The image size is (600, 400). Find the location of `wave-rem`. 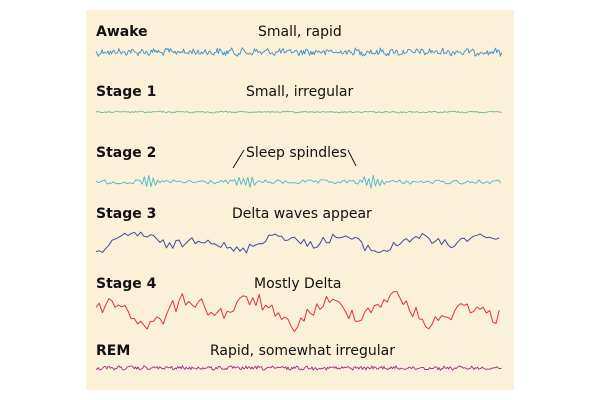

wave-rem is located at coordinates (298, 368).